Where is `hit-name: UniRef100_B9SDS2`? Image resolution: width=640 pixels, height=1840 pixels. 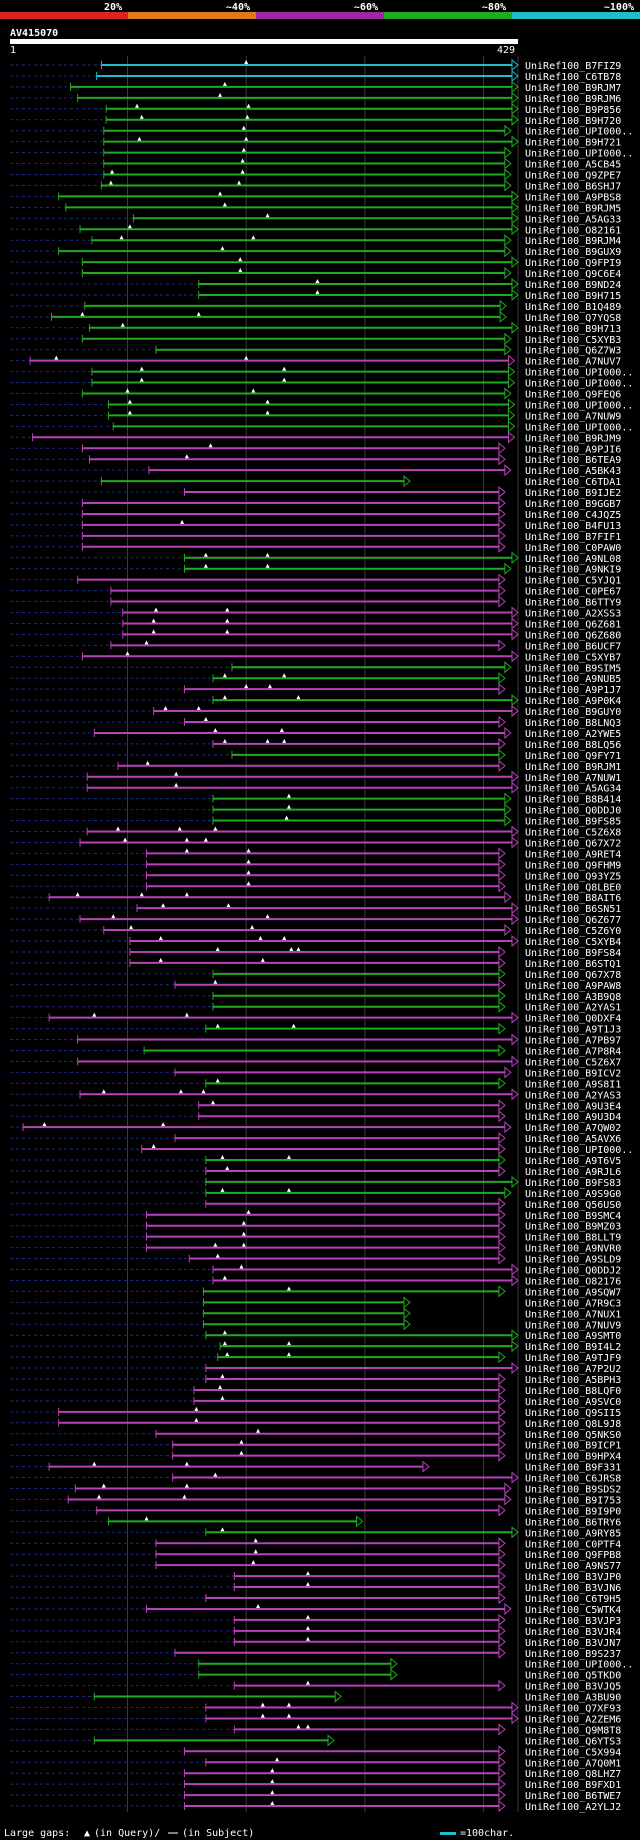
hit-name: UniRef100_B9SDS2 is located at coordinates (573, 1490).